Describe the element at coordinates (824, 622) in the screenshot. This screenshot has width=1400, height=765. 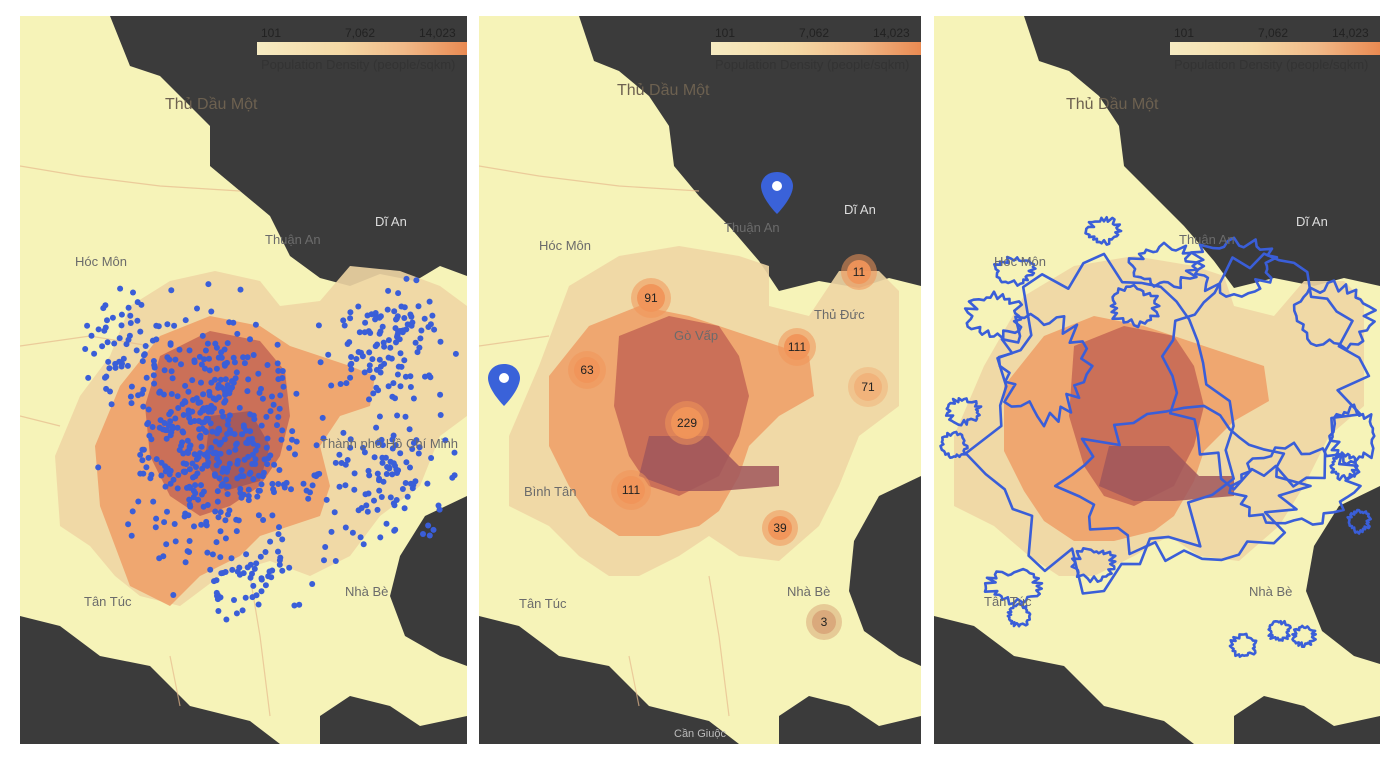
I see `cluster-marker: 3` at that location.